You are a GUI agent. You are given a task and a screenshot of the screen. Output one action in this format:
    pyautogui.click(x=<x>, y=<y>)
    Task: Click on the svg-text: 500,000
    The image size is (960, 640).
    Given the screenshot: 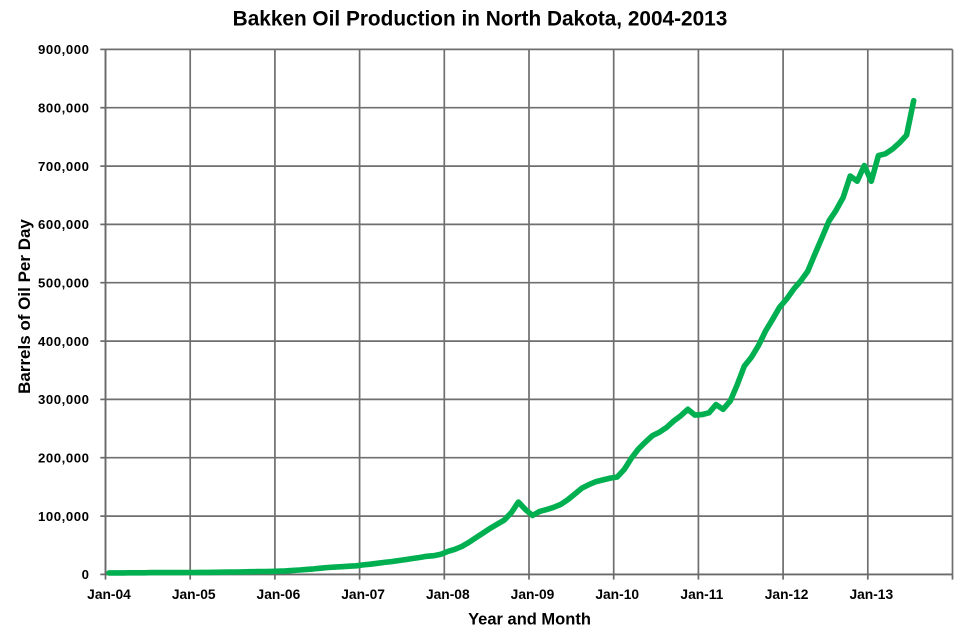 What is the action you would take?
    pyautogui.click(x=64, y=283)
    